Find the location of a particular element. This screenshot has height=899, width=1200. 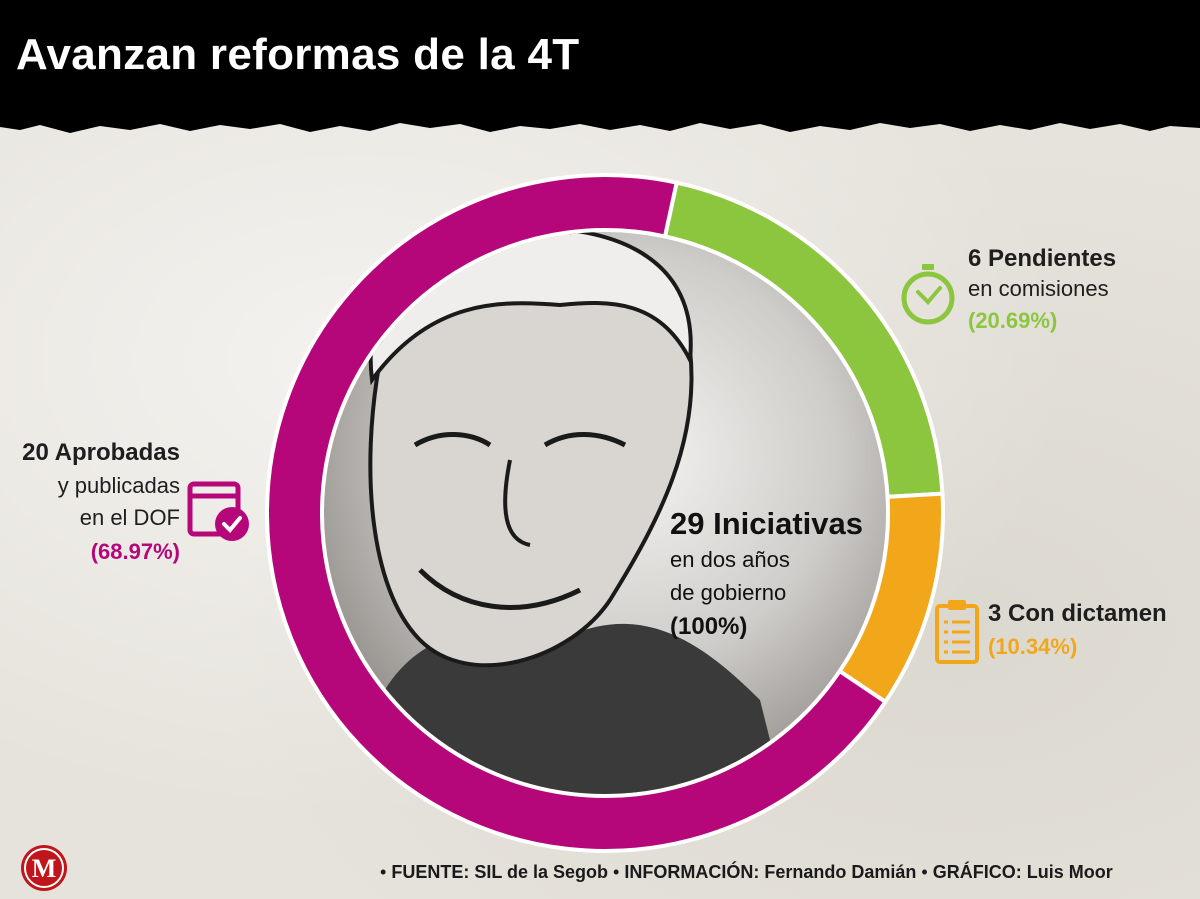

center-total-line2: de gobierno is located at coordinates (728, 592).